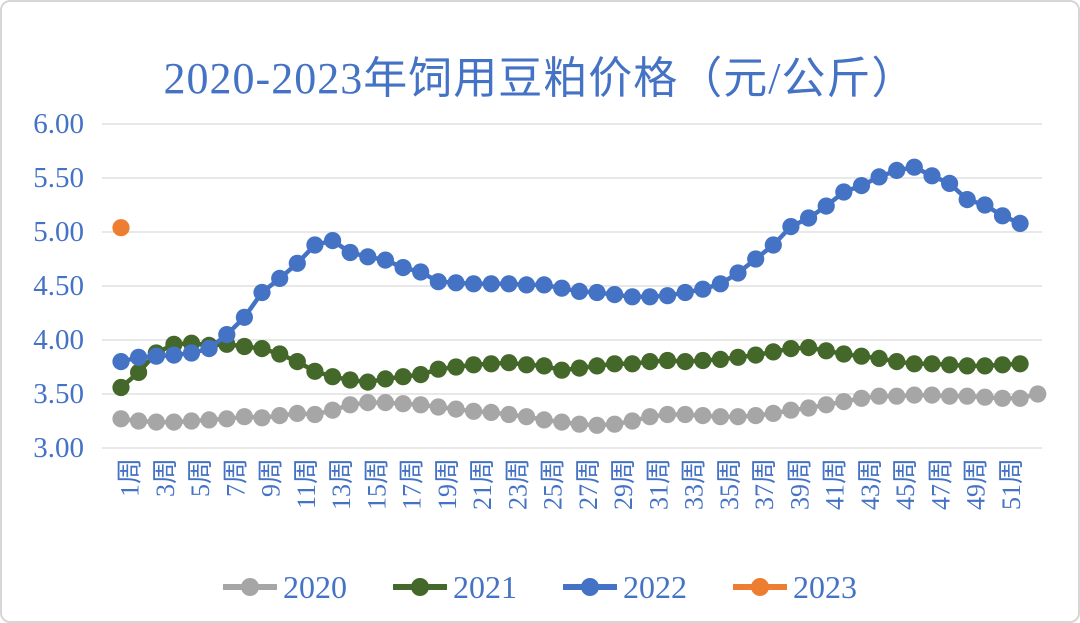  Describe the element at coordinates (235, 477) in the screenshot. I see `x-axis-tick-label: 7周` at that location.